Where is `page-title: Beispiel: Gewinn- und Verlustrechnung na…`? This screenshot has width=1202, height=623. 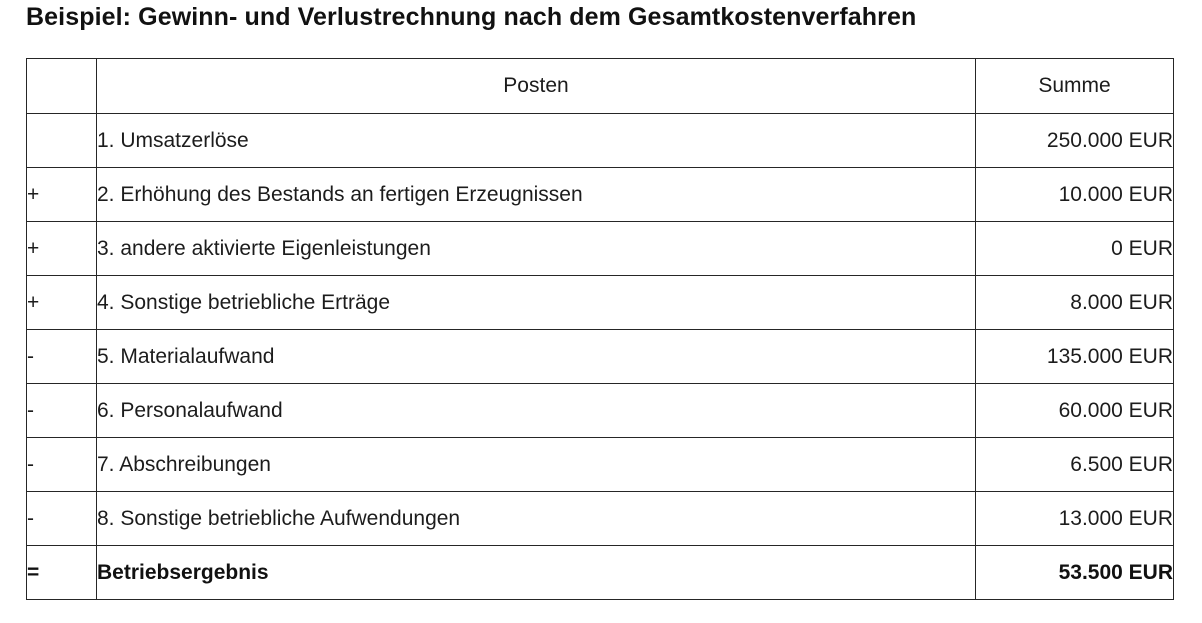 page-title: Beispiel: Gewinn- und Verlustrechnung na… is located at coordinates (471, 17).